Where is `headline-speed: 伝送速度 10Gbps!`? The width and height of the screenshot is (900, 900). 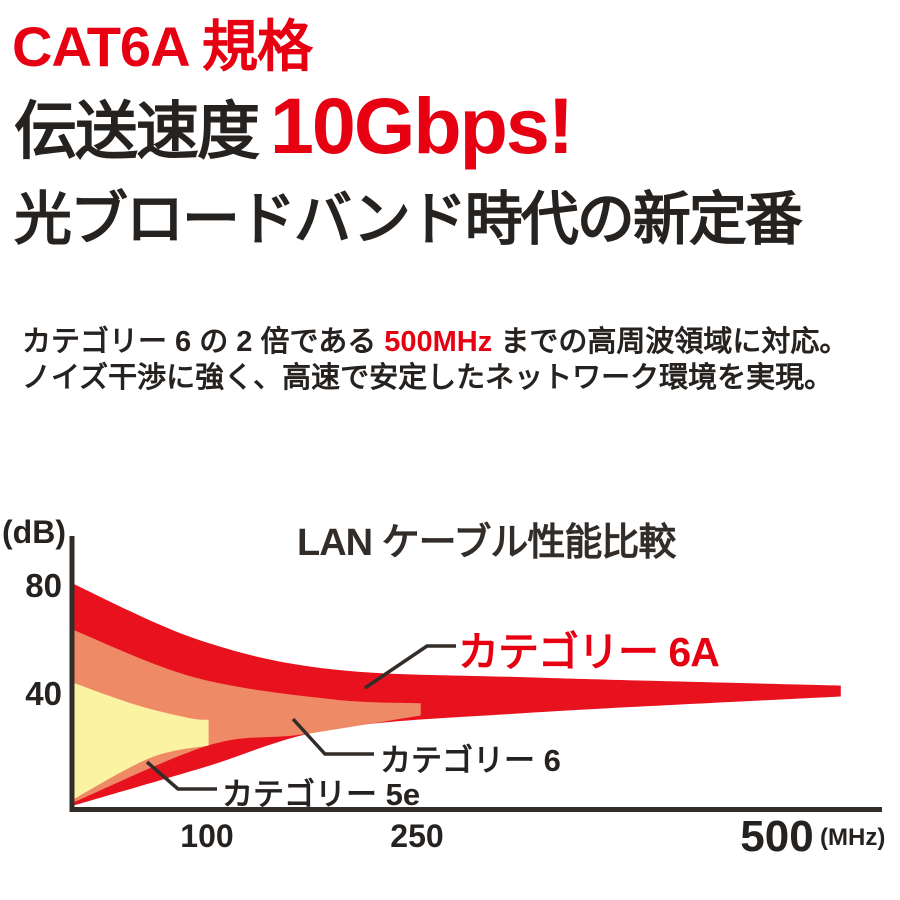 headline-speed: 伝送速度 10Gbps! is located at coordinates (294, 125).